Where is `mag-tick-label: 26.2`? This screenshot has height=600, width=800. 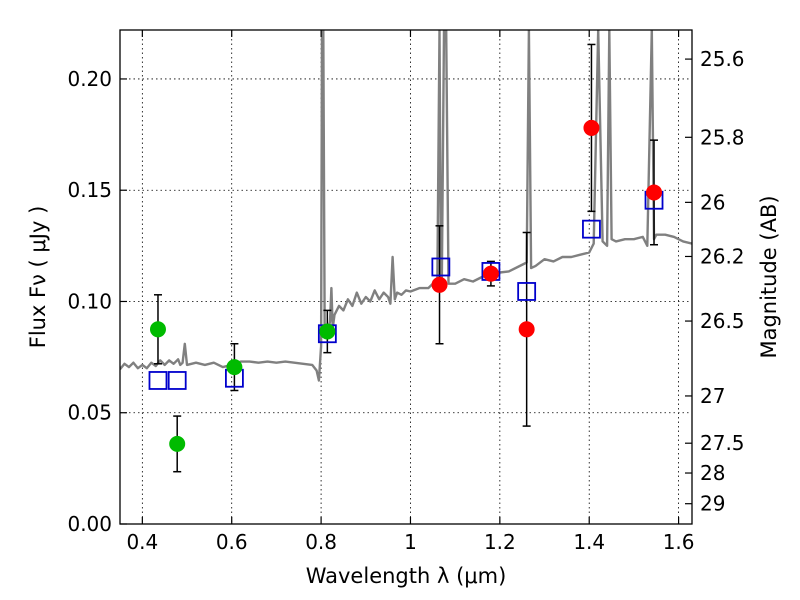
mag-tick-label: 26.2 is located at coordinates (722, 256).